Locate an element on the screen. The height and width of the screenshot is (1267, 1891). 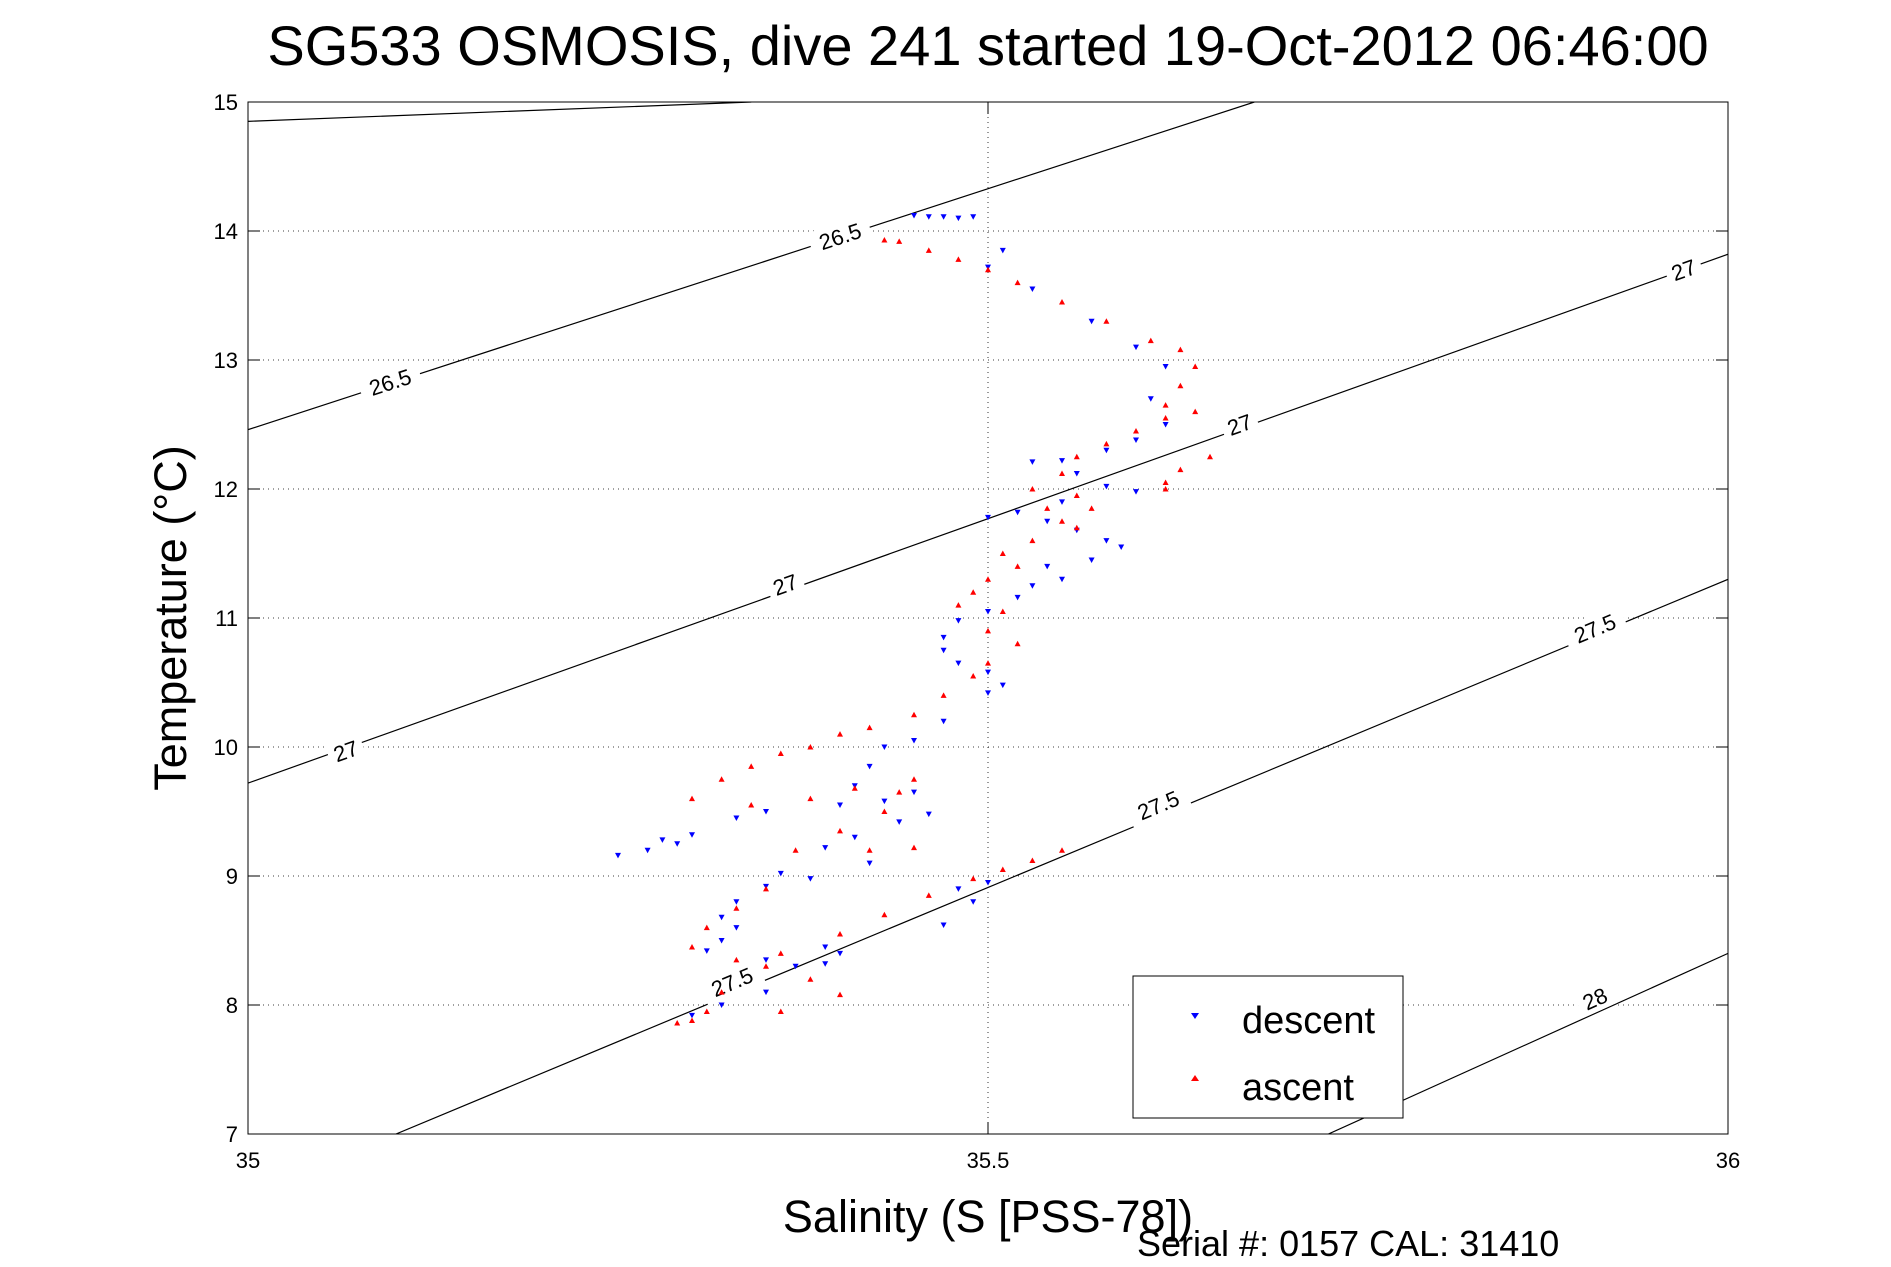
legend-descent-marker is located at coordinates (1195, 1016).